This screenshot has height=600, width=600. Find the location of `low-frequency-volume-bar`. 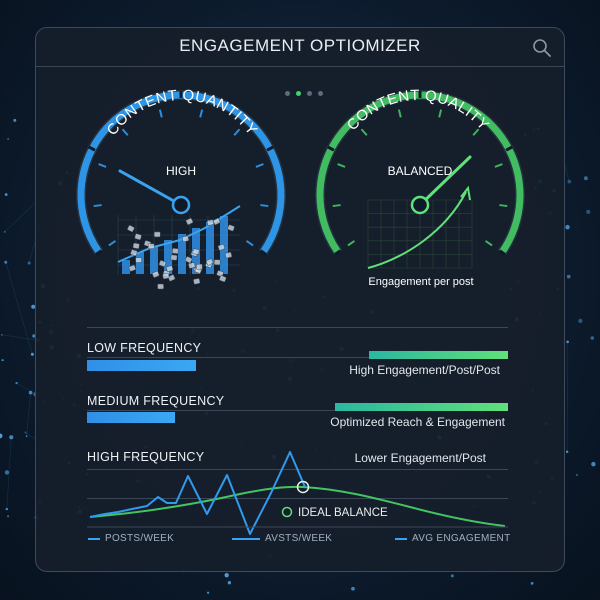

low-frequency-volume-bar is located at coordinates (142, 365).